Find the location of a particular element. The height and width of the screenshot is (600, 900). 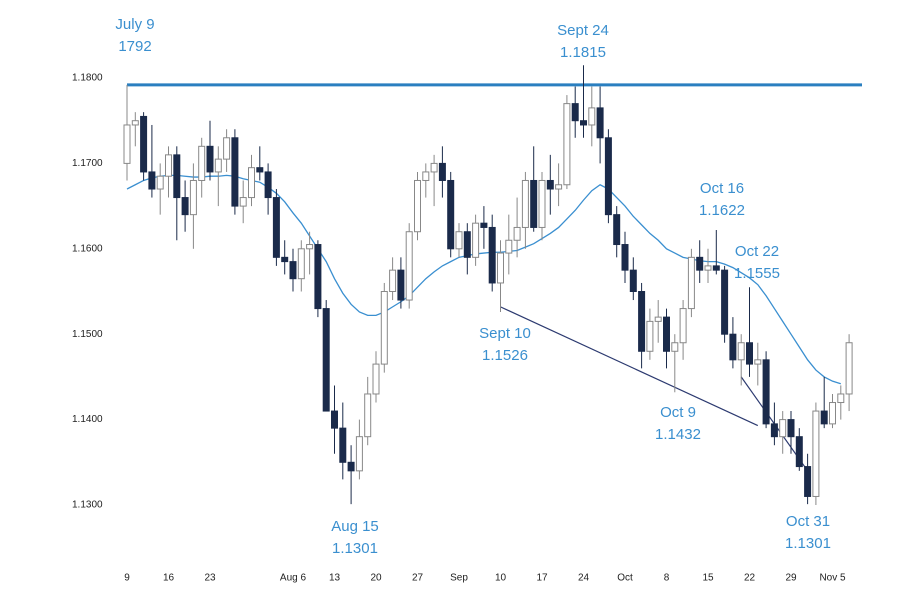

annotation-price: 1.1622 is located at coordinates (722, 210).